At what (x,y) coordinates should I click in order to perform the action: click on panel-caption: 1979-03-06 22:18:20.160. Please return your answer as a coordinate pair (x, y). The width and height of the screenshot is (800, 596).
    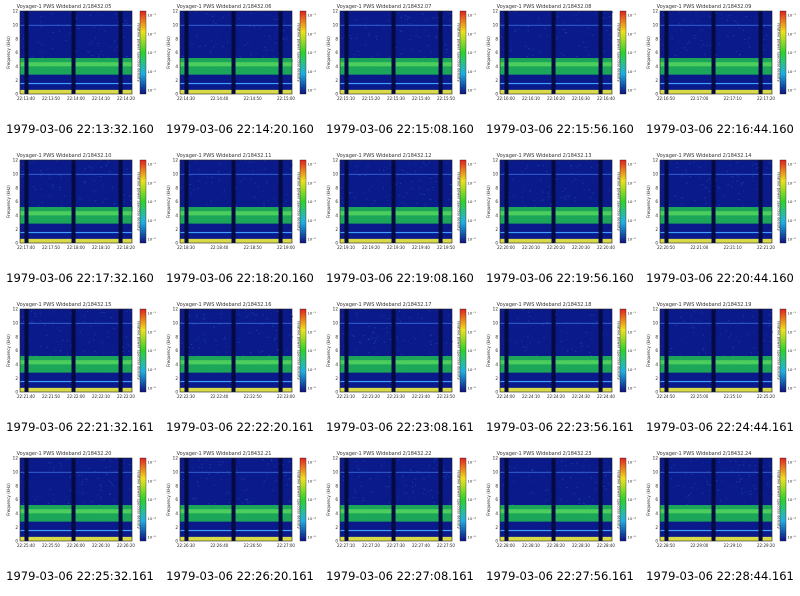
    Looking at the image, I should click on (240, 278).